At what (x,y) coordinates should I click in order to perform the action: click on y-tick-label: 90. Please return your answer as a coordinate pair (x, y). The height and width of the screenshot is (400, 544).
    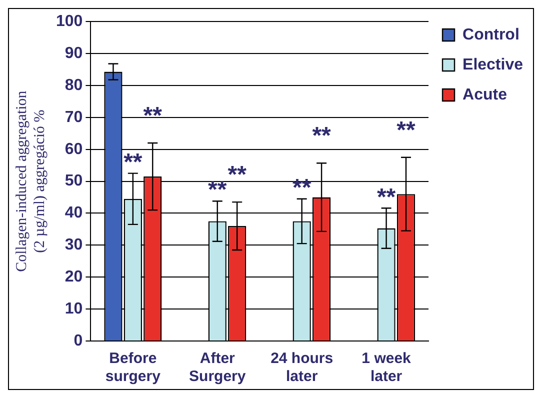
    Looking at the image, I should click on (73, 53).